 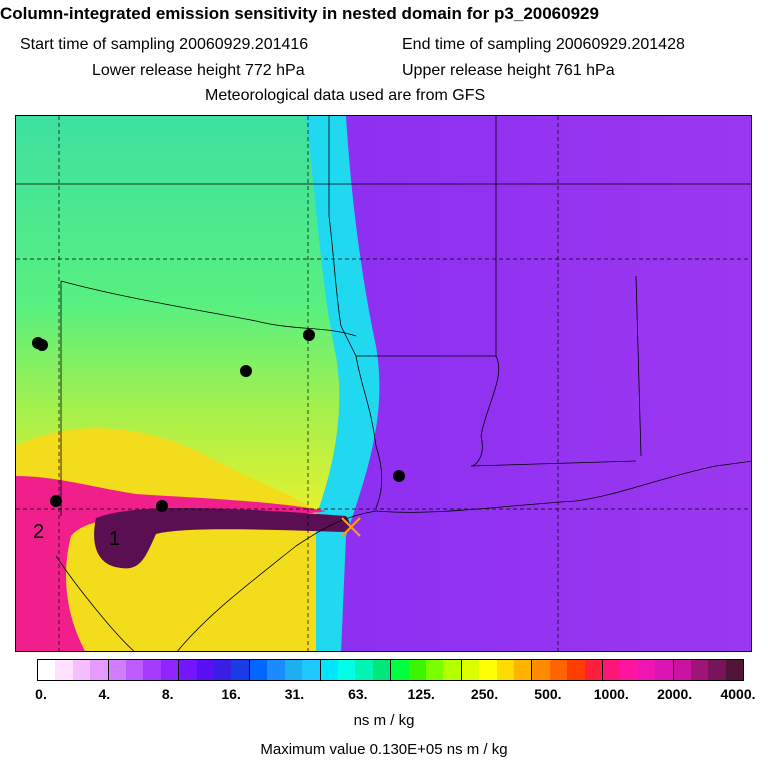 What do you see at coordinates (345, 95) in the screenshot?
I see `met-data-label: Meteorological data used are from GFS` at bounding box center [345, 95].